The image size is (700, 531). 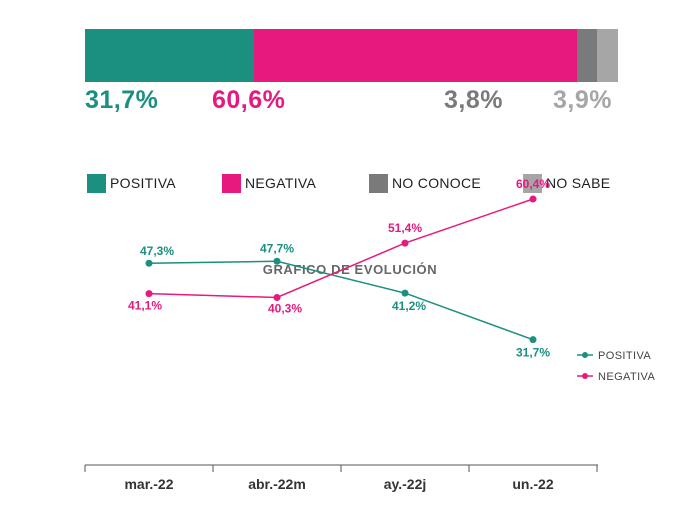 What do you see at coordinates (281, 183) in the screenshot?
I see `legend-label: NEGATIVA` at bounding box center [281, 183].